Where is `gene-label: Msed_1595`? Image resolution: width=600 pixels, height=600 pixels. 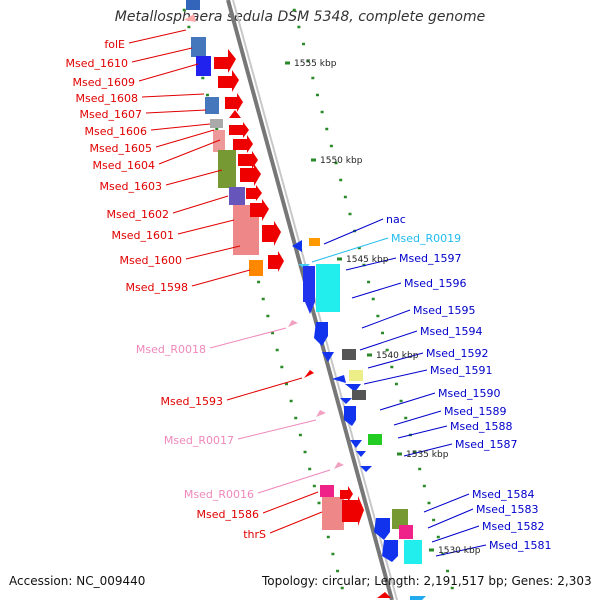
gene-label: Msed_1595 is located at coordinates (444, 310).